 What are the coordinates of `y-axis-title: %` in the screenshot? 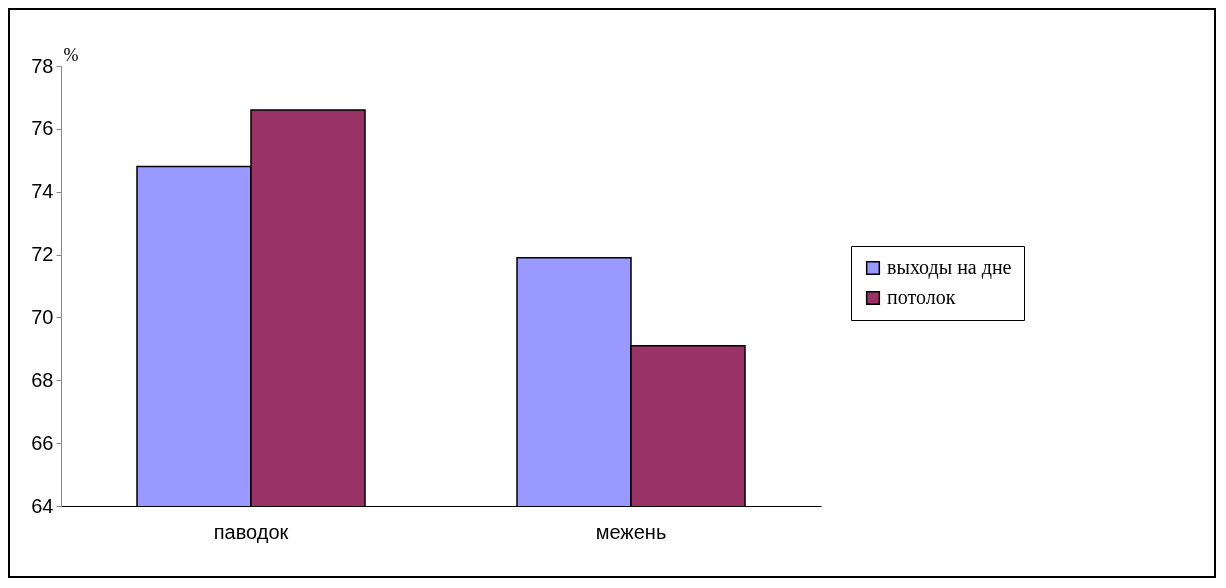 It's located at (71, 54).